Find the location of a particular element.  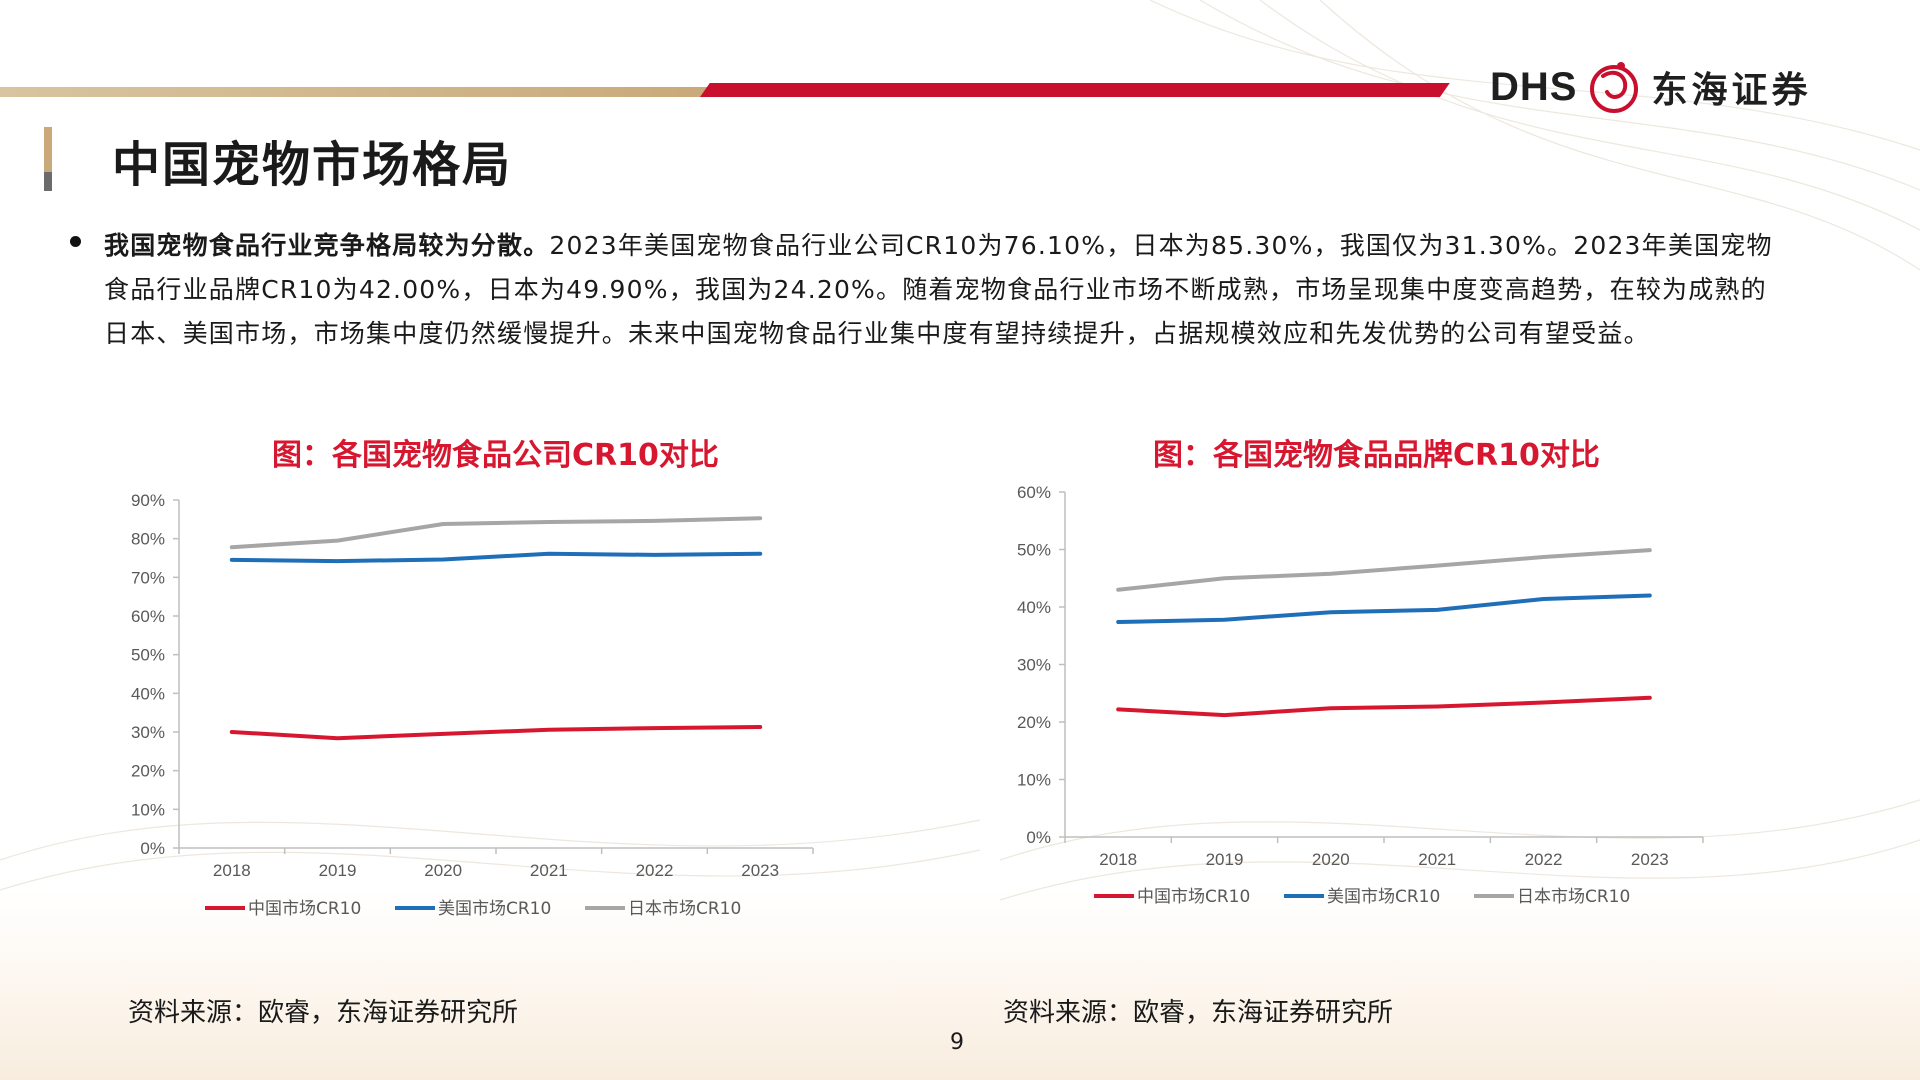

chart2-legend-label-2: 日本市场CR10 is located at coordinates (1573, 897).